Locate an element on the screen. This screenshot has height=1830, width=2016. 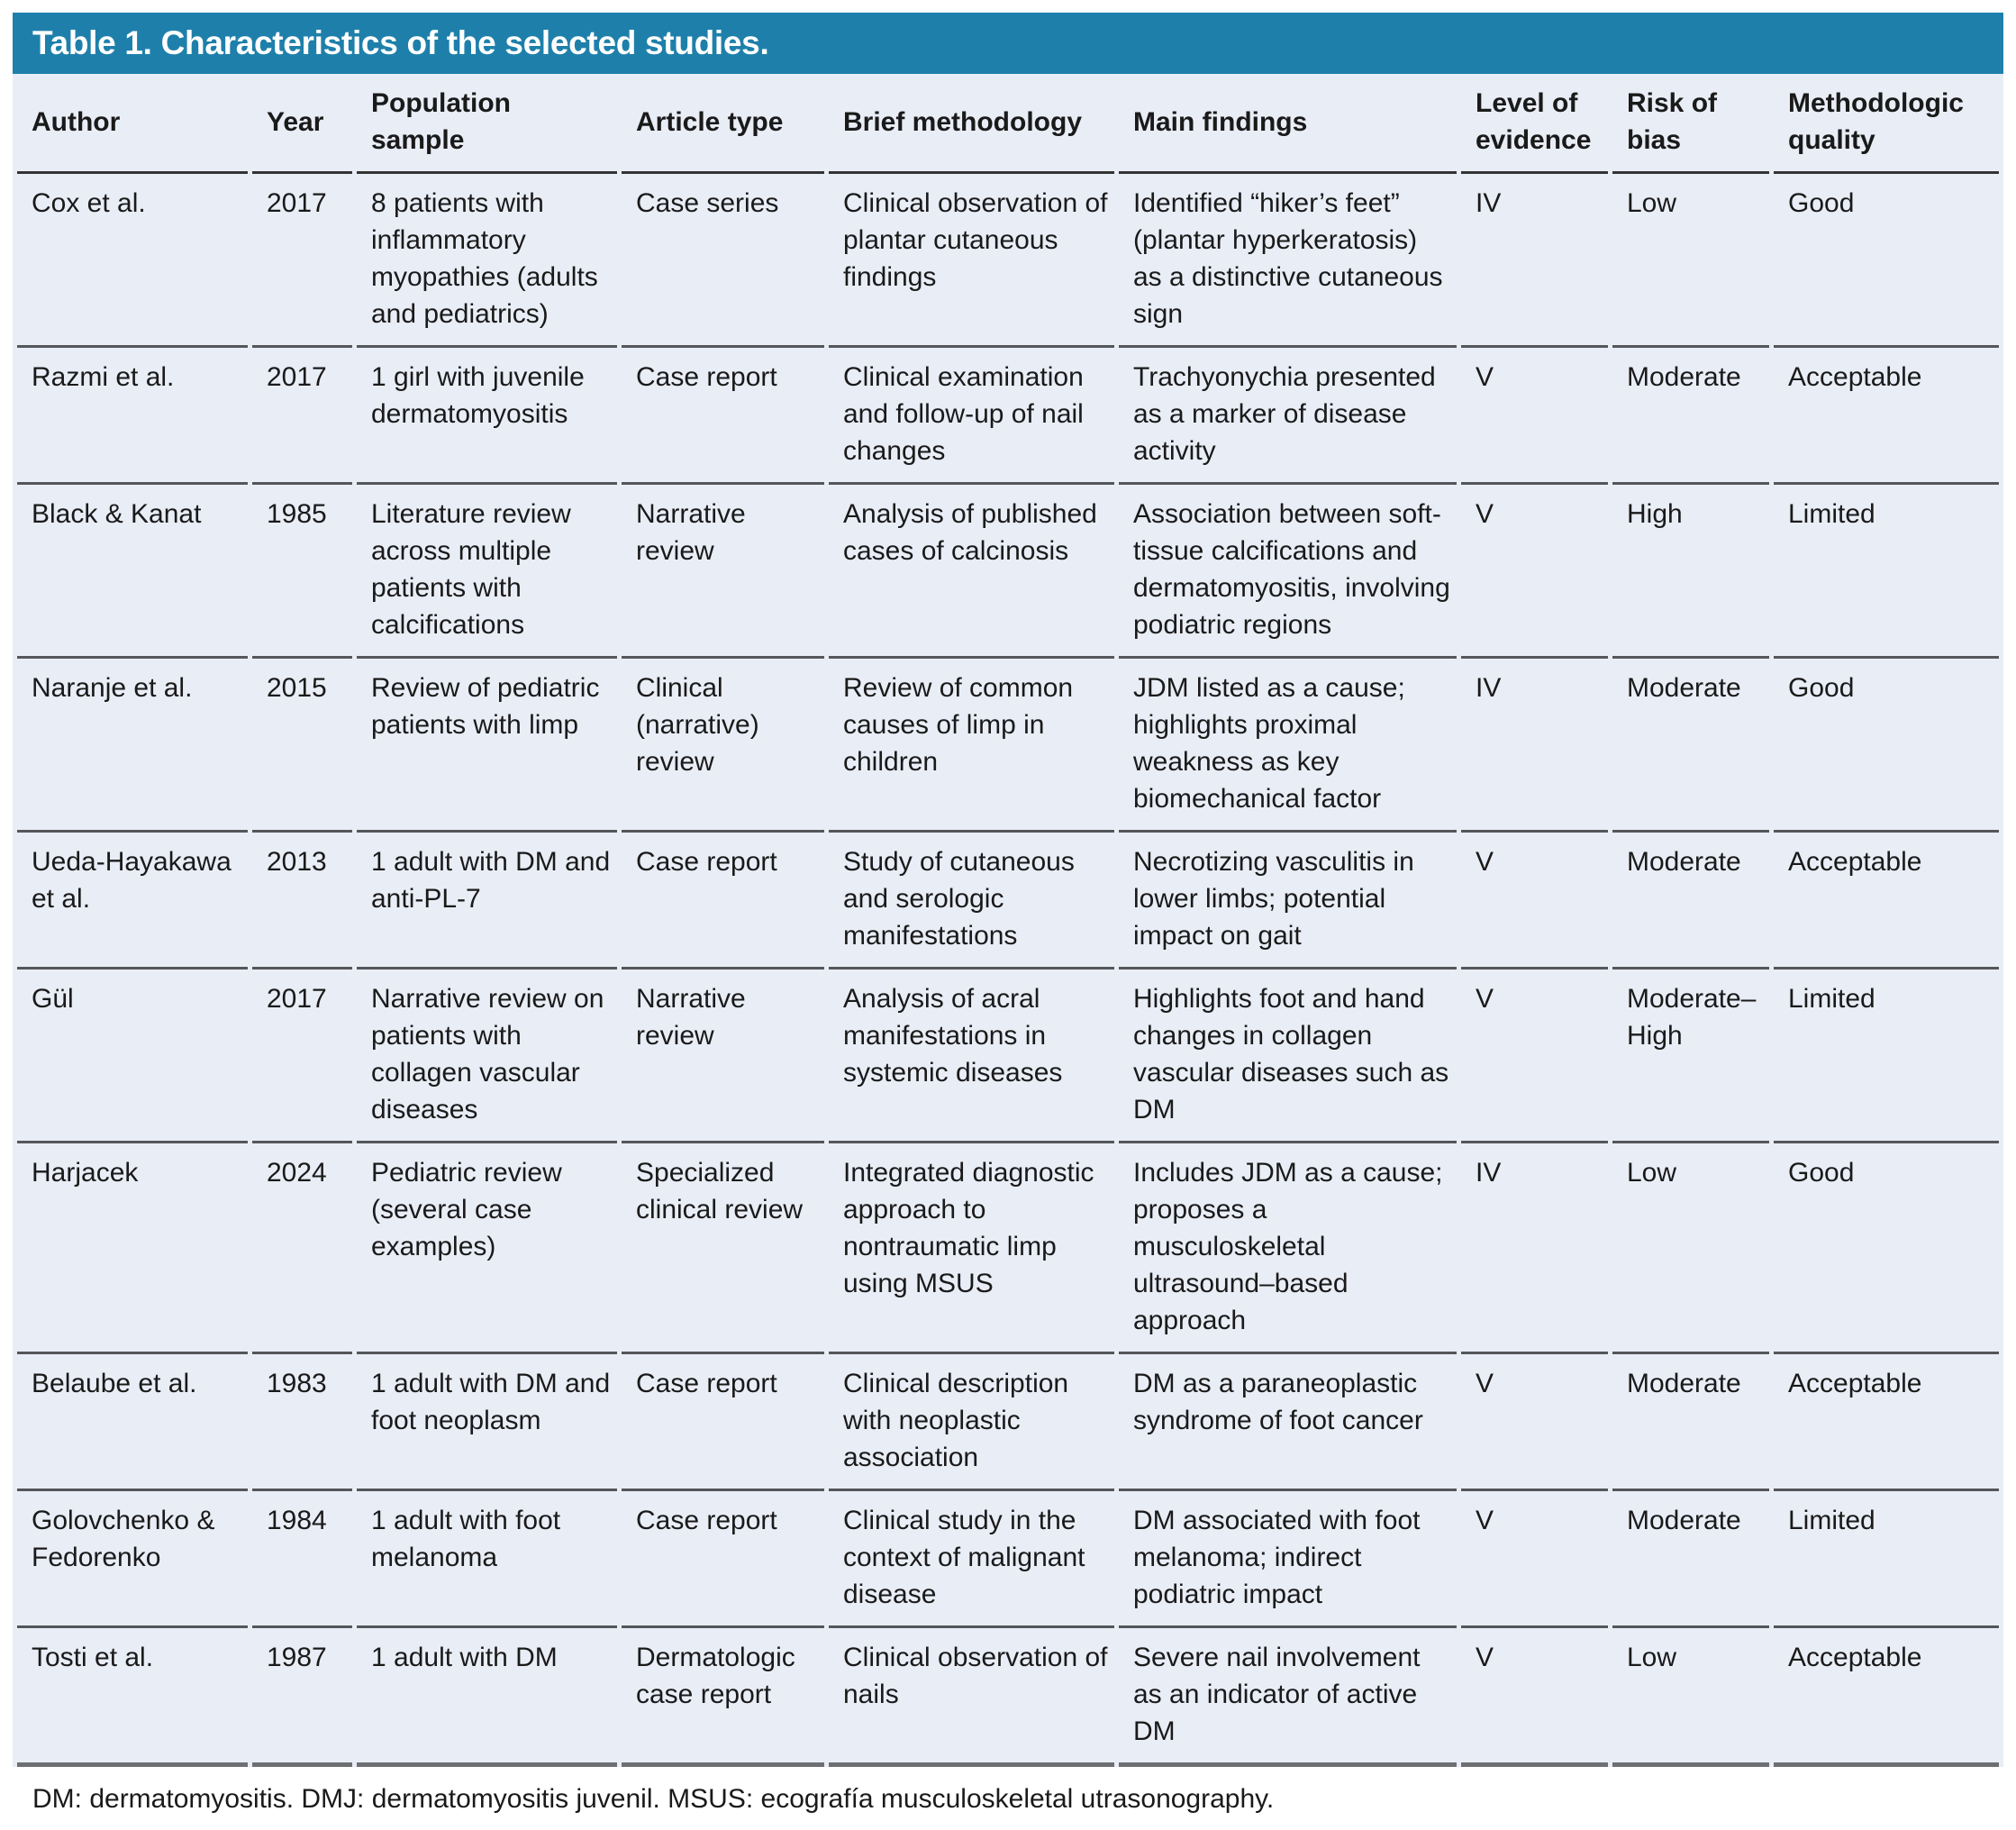
cell-year: 1984 is located at coordinates (302, 1559).